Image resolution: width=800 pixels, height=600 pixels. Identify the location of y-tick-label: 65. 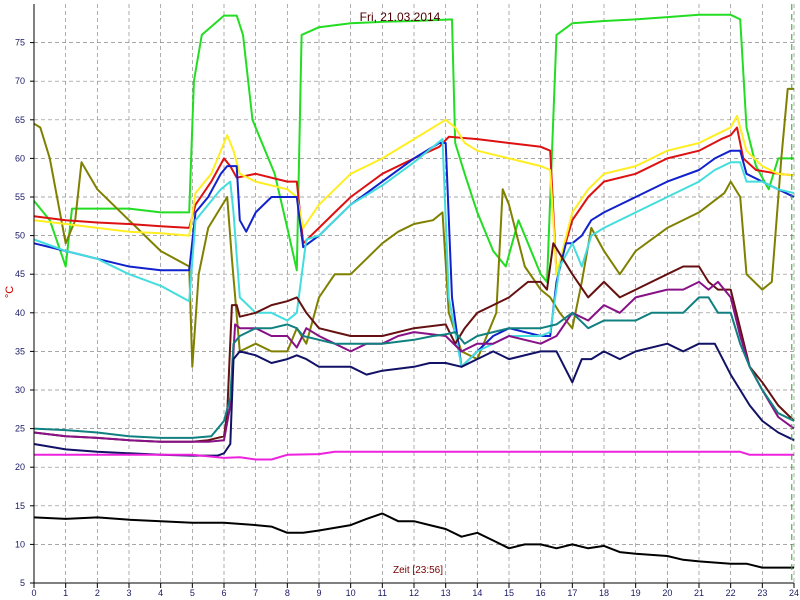
(20, 120).